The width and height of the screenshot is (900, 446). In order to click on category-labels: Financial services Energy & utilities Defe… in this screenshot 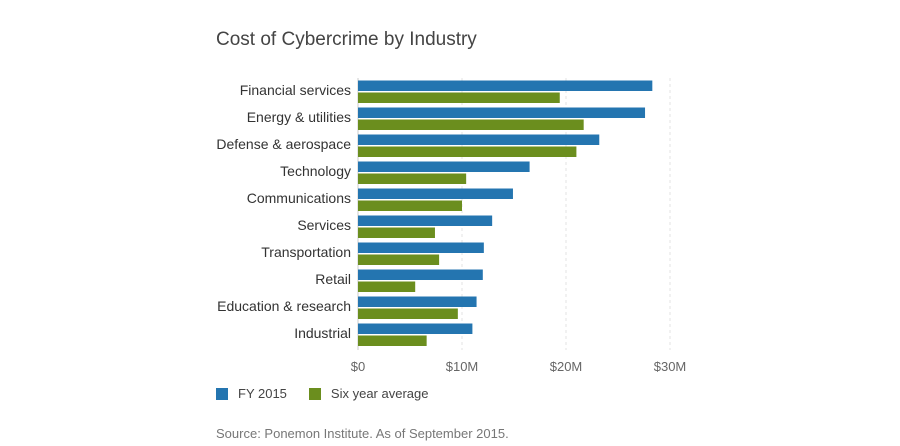, I will do `click(283, 211)`.